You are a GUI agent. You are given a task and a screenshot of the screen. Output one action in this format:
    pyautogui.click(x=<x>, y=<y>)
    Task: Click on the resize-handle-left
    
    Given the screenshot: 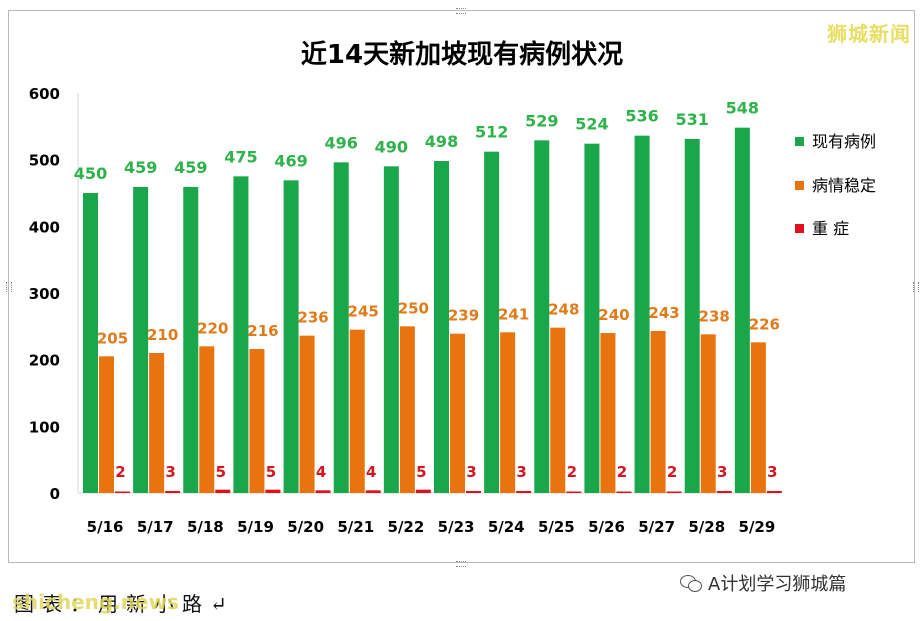 What is the action you would take?
    pyautogui.click(x=9, y=287)
    